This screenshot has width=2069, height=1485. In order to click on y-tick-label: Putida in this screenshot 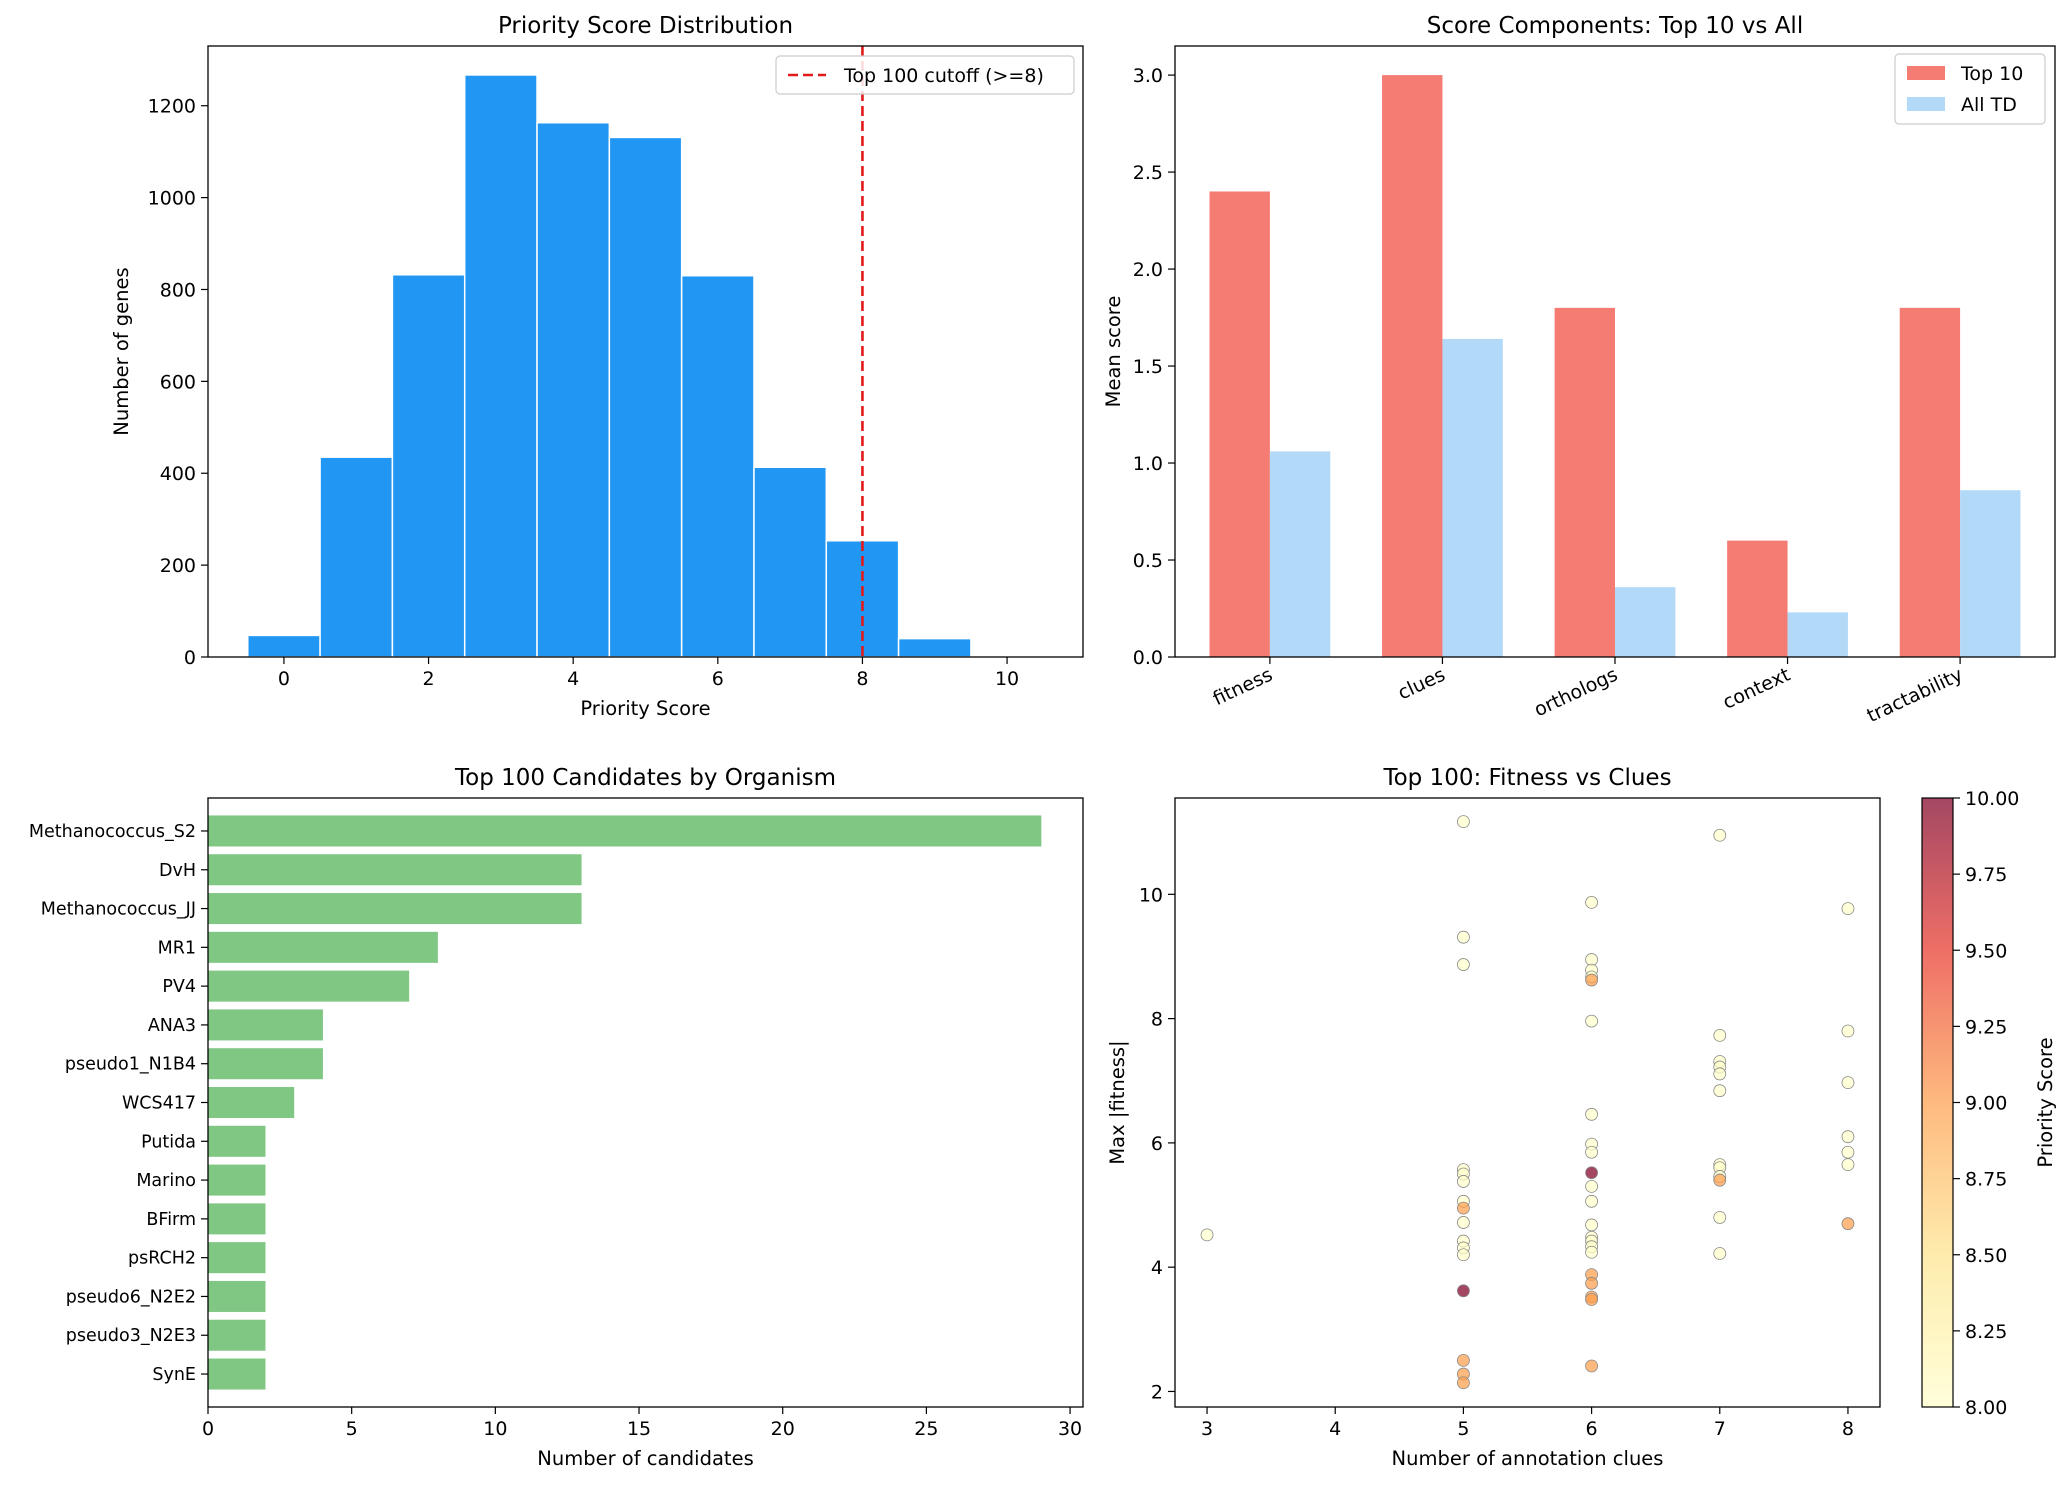, I will do `click(168, 1142)`.